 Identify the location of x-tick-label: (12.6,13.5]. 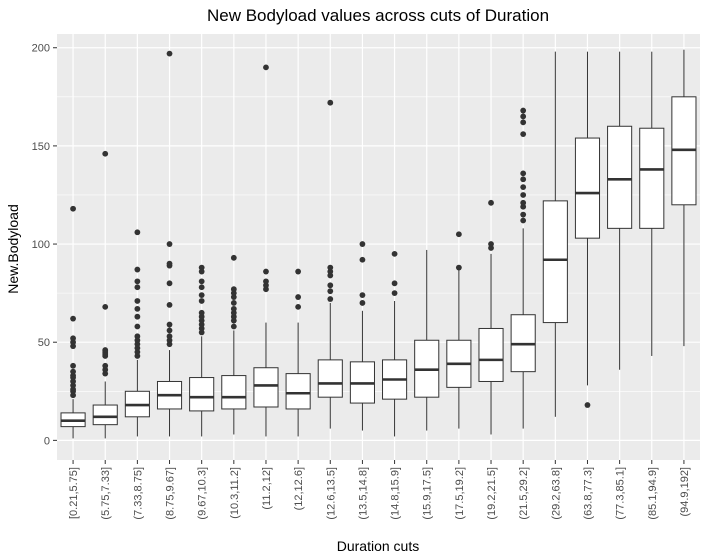
(331, 493).